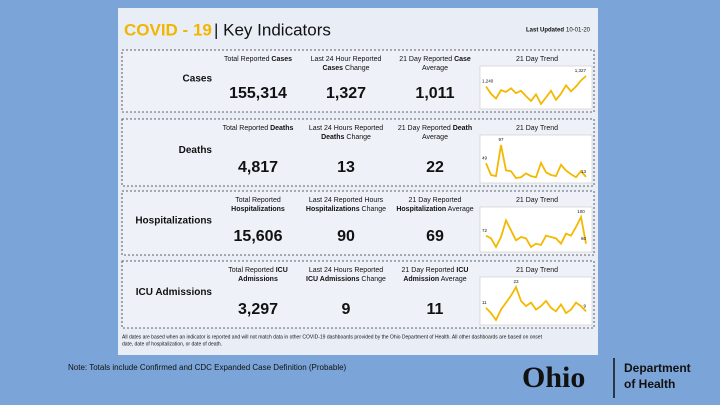  I want to click on metric-label: Admissions, so click(258, 279).